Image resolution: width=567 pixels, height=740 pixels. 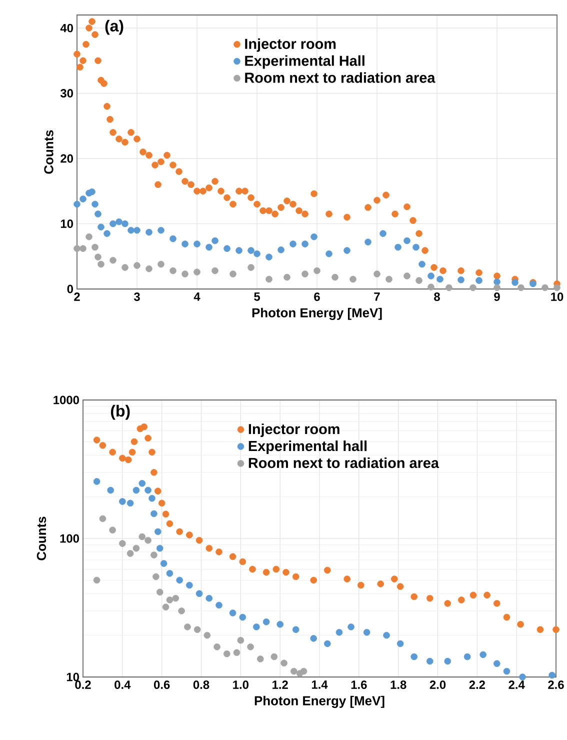 What do you see at coordinates (240, 684) in the screenshot?
I see `x-tick-label: 1.0` at bounding box center [240, 684].